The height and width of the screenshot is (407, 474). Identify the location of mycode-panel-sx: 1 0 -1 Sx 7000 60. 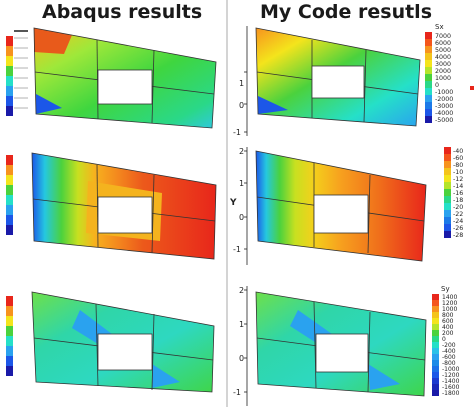
(352, 81).